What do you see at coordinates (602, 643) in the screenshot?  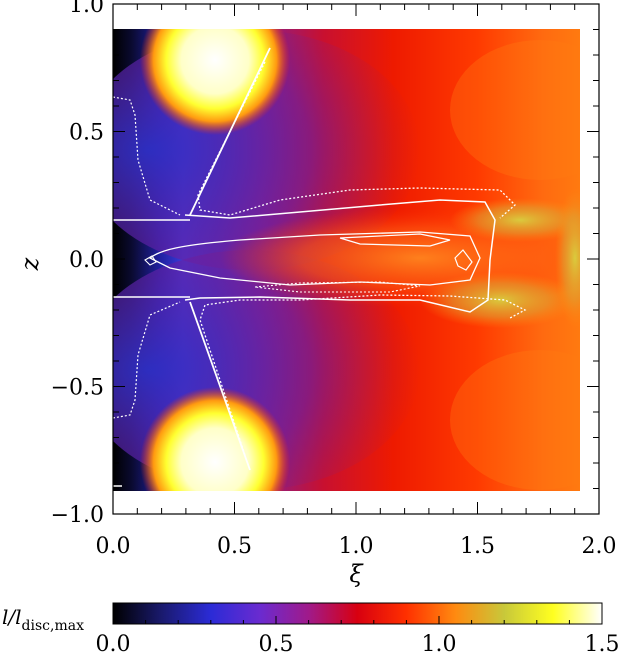 I see `colorbar-tick-label: 1.5` at bounding box center [602, 643].